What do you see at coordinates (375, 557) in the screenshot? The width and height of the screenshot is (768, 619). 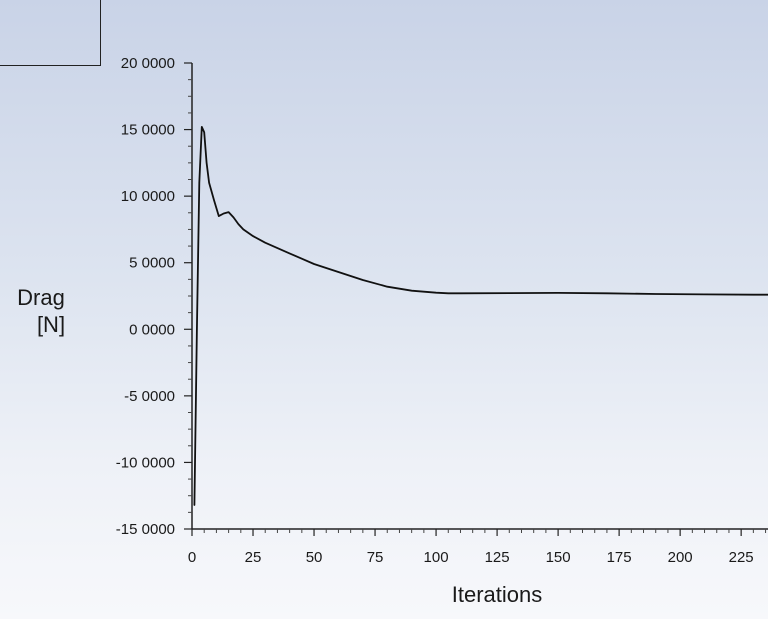 I see `x-tick-label: 75` at bounding box center [375, 557].